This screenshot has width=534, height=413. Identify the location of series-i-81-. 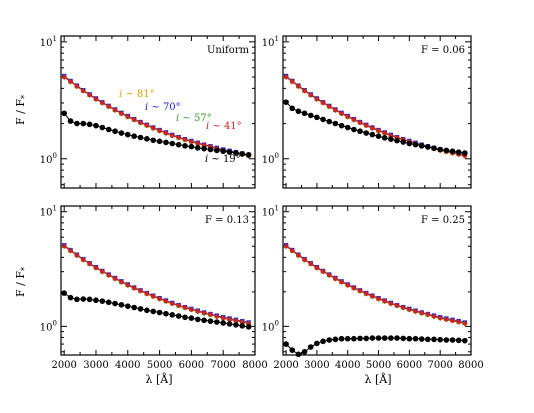
(375, 284).